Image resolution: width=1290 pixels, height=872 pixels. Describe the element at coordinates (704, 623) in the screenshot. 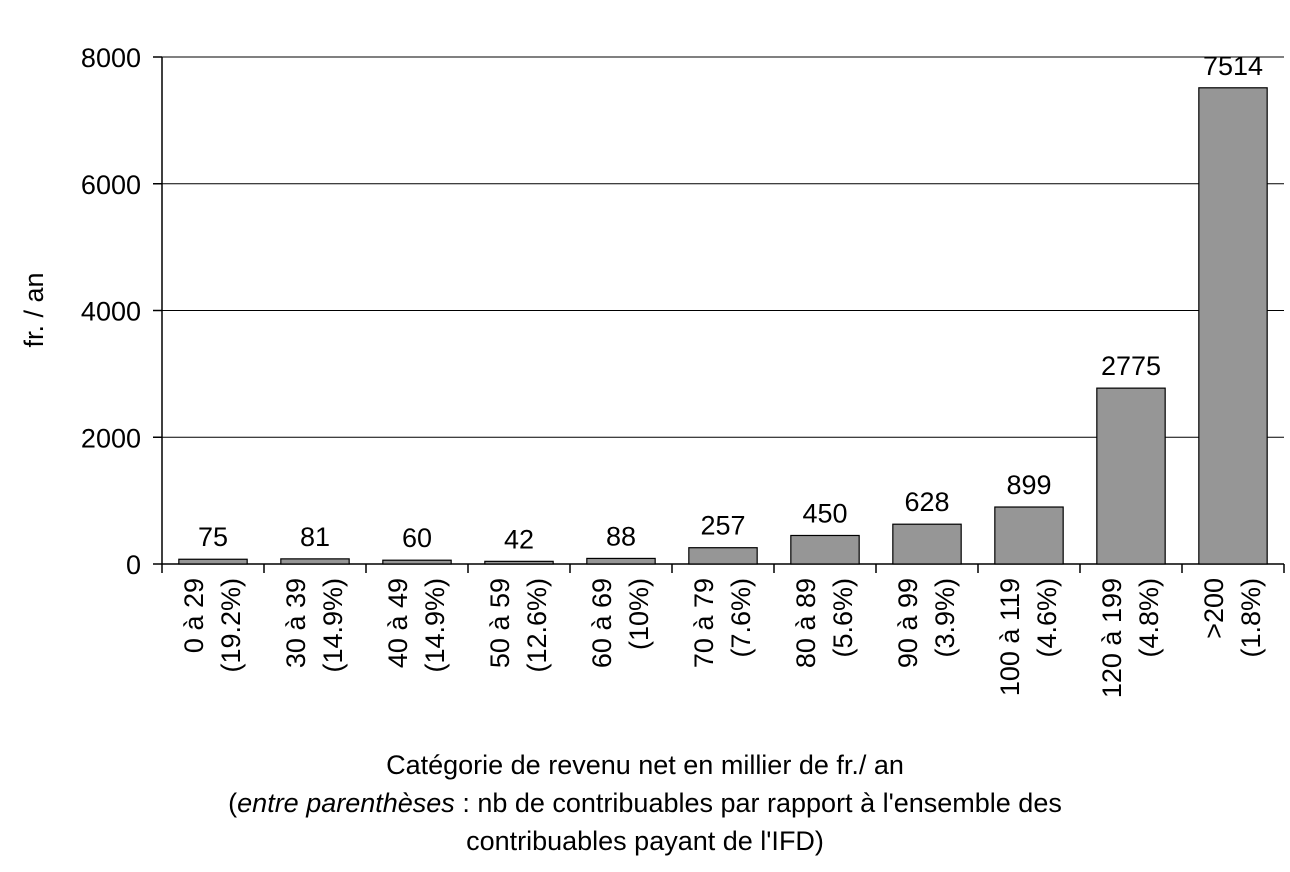

I see `x-tick-label: 70 à 79` at that location.